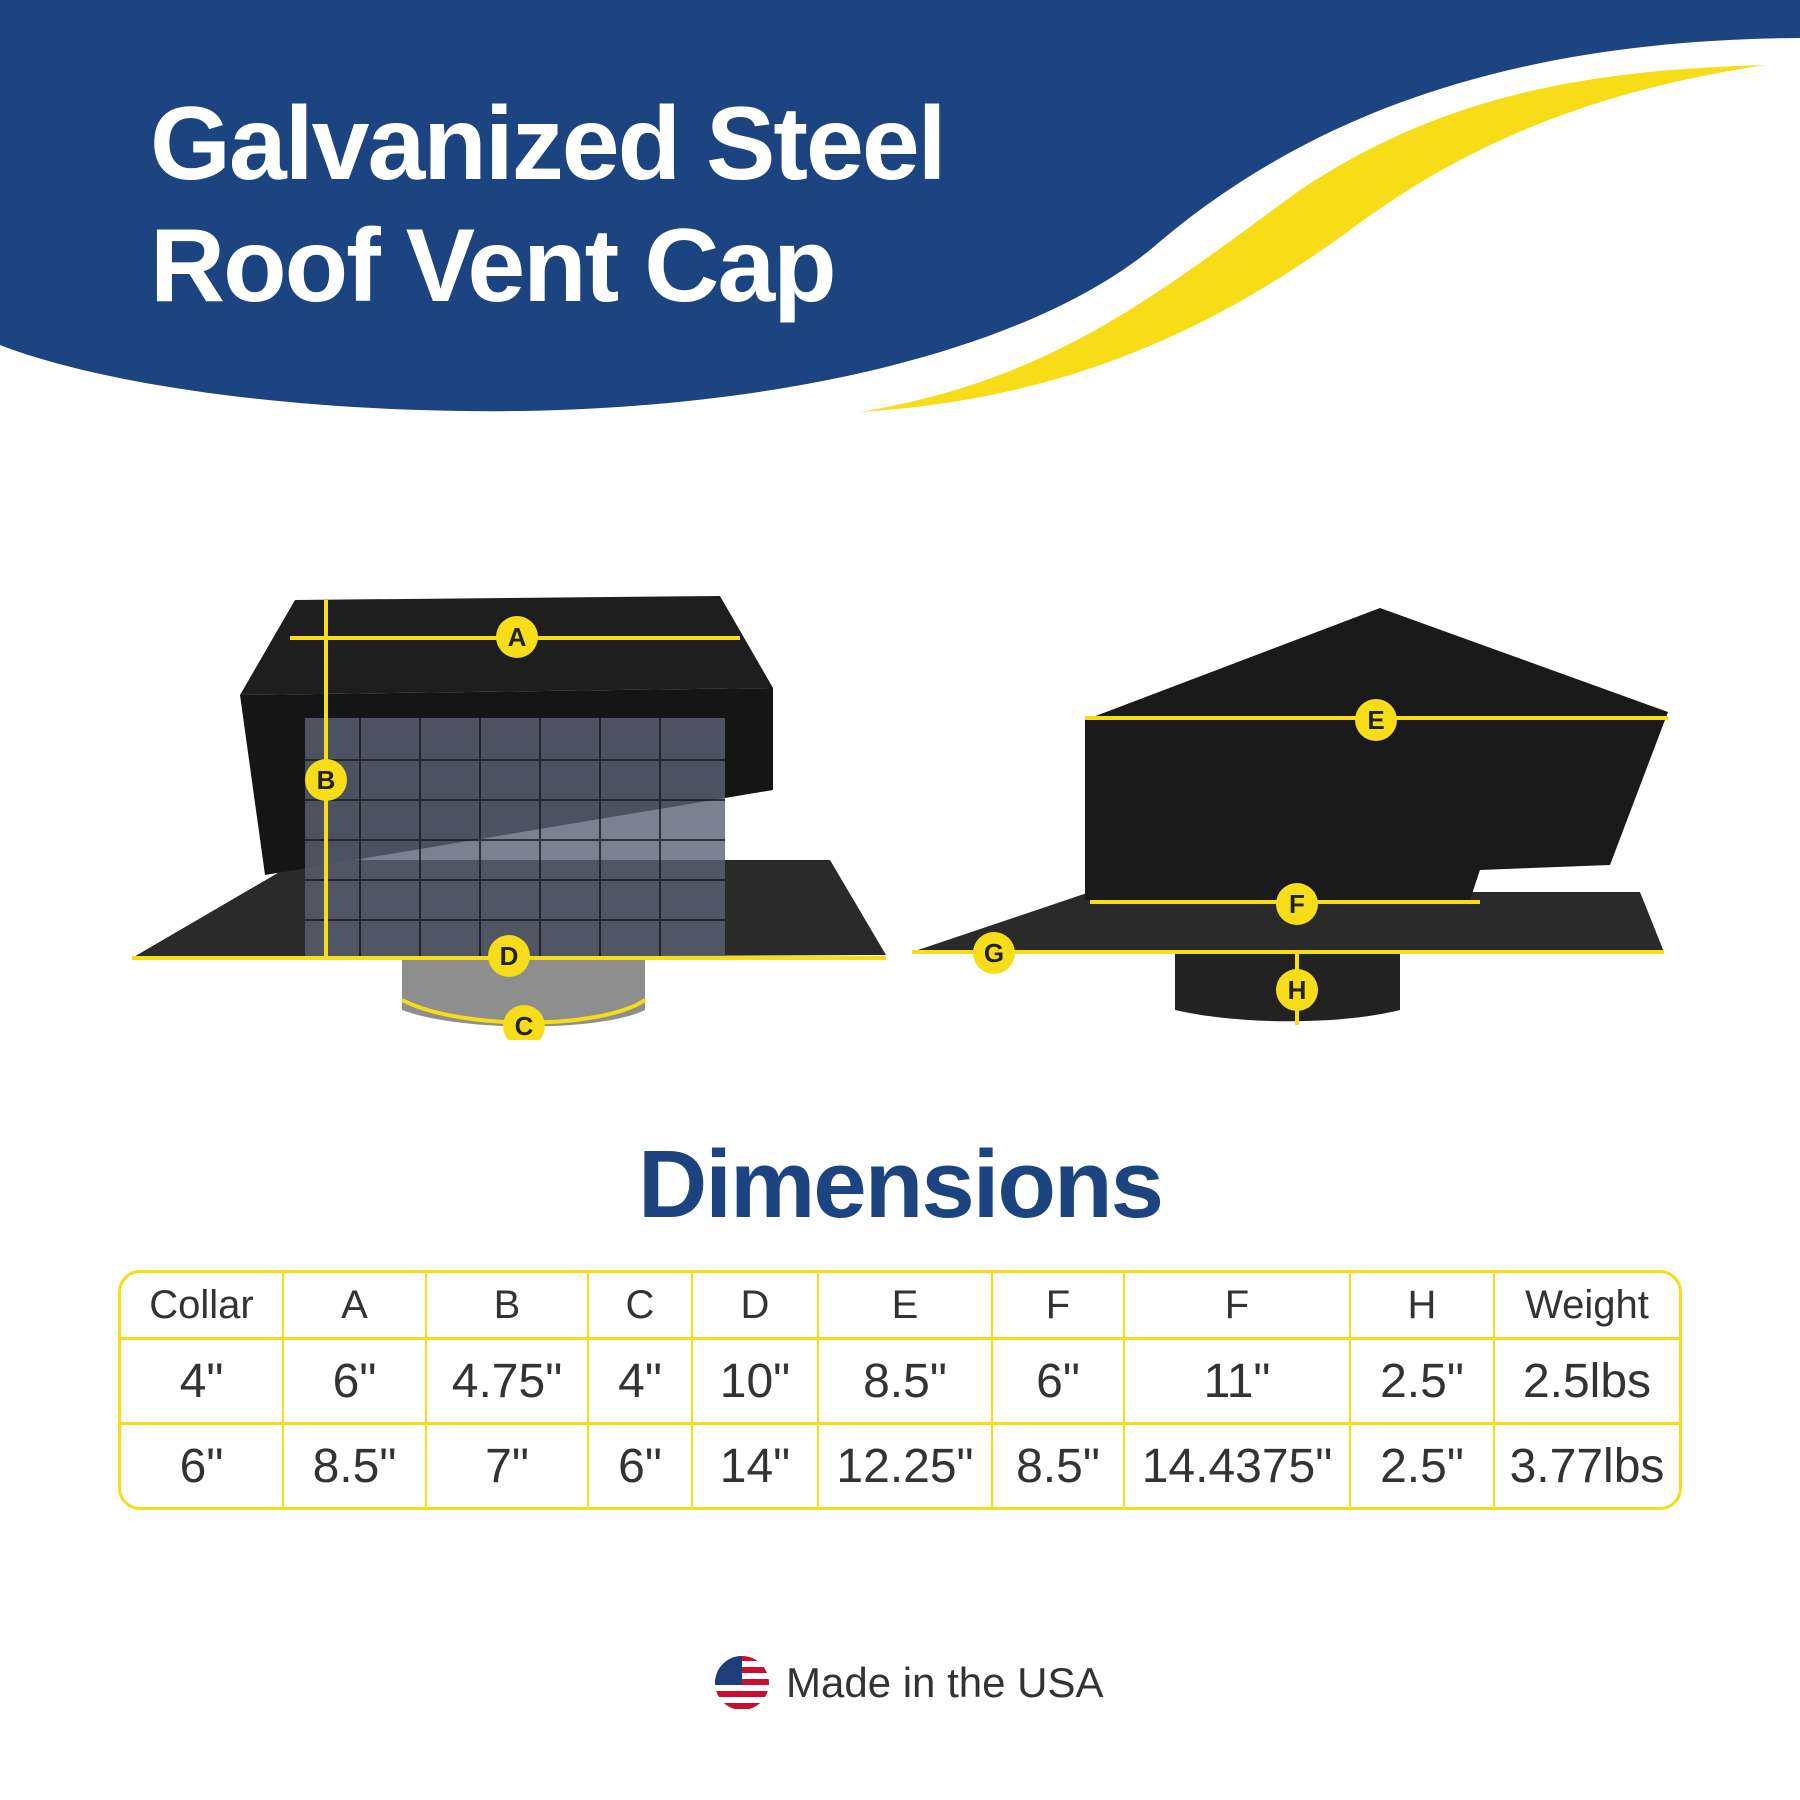 The width and height of the screenshot is (1800, 1800). What do you see at coordinates (906, 1466) in the screenshot?
I see `table-cell: 12.25"` at bounding box center [906, 1466].